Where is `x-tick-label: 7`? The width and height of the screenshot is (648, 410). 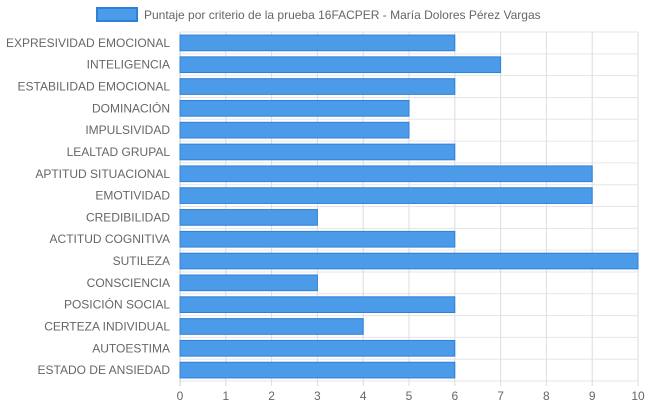
x-tick-label: 7 is located at coordinates (500, 396).